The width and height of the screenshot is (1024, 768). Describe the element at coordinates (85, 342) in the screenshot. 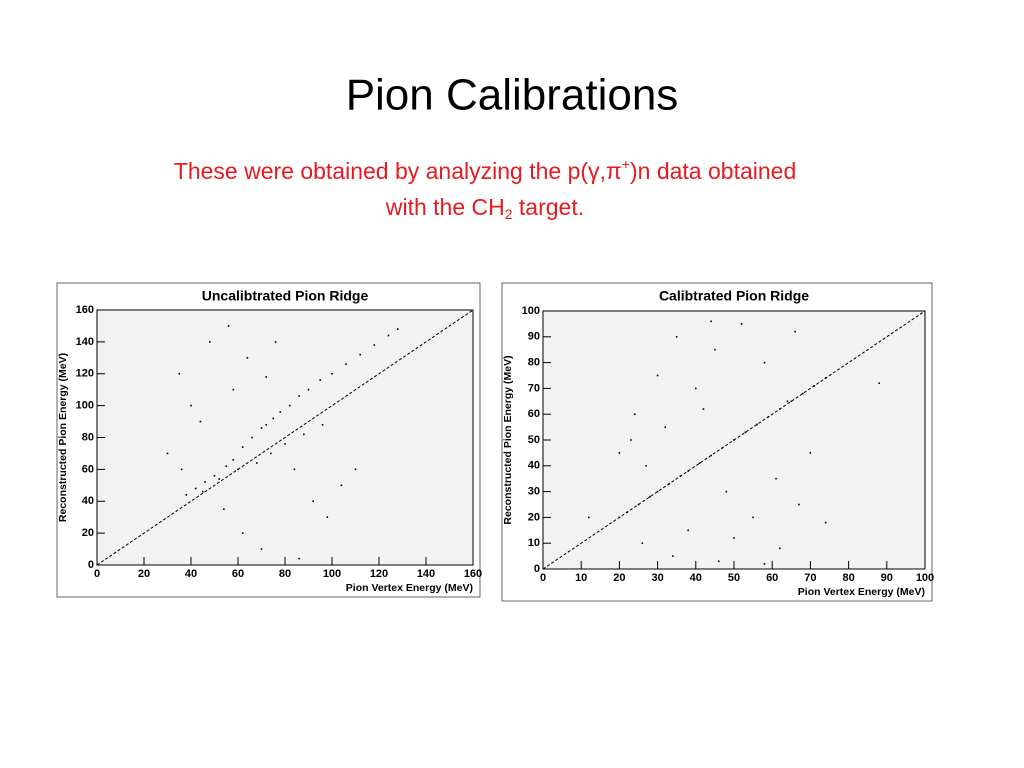

I see `y-tick-label: 140` at that location.